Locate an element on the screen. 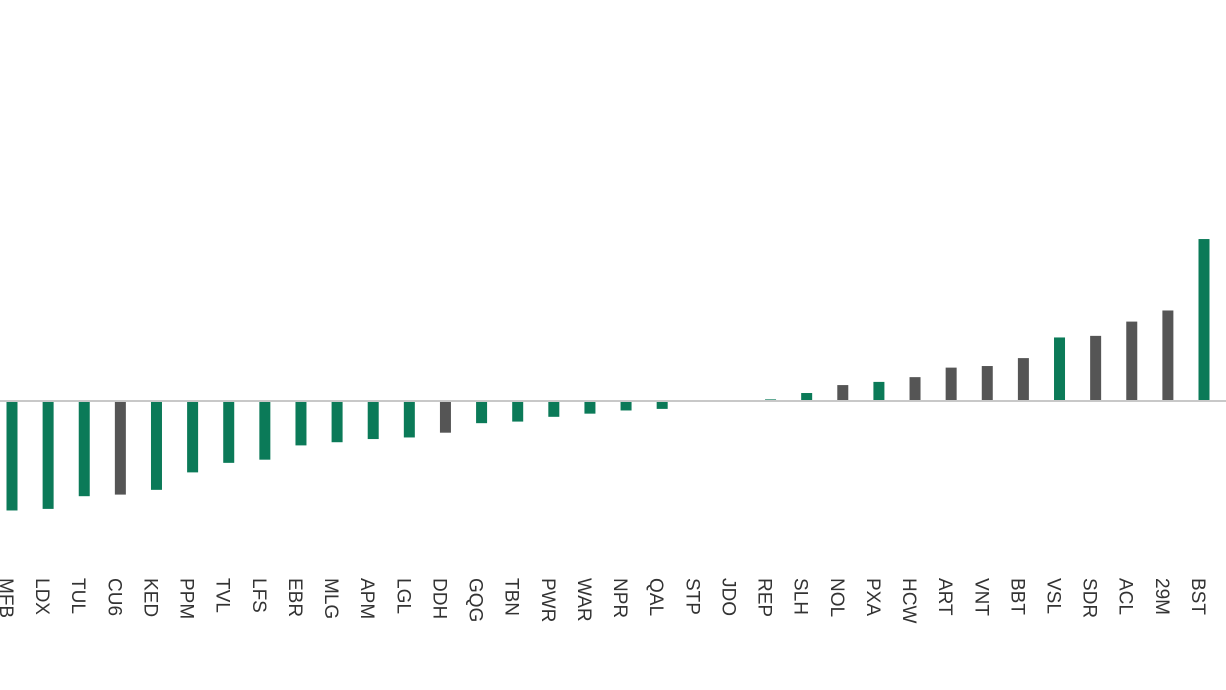 The height and width of the screenshot is (690, 1226). bar-ked is located at coordinates (156, 445).